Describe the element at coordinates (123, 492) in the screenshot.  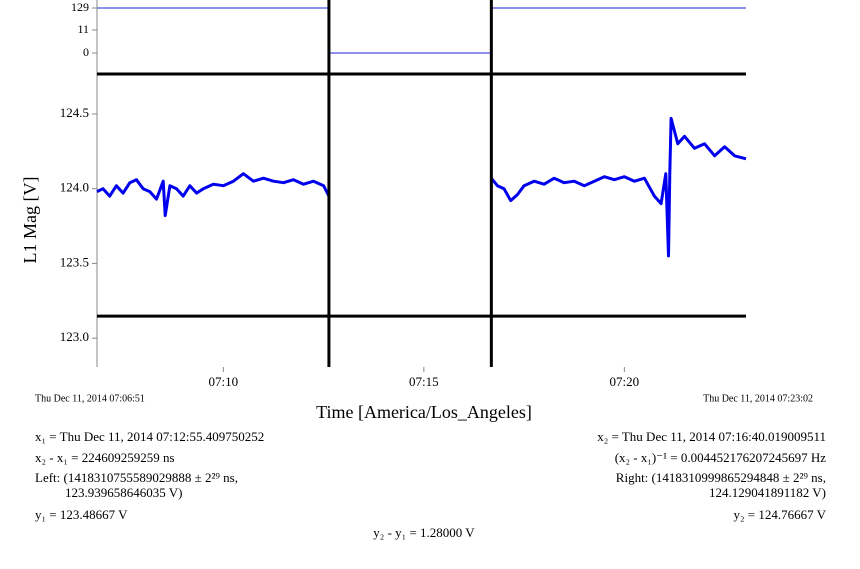
I see `readout: 123.939658646035 V)` at that location.